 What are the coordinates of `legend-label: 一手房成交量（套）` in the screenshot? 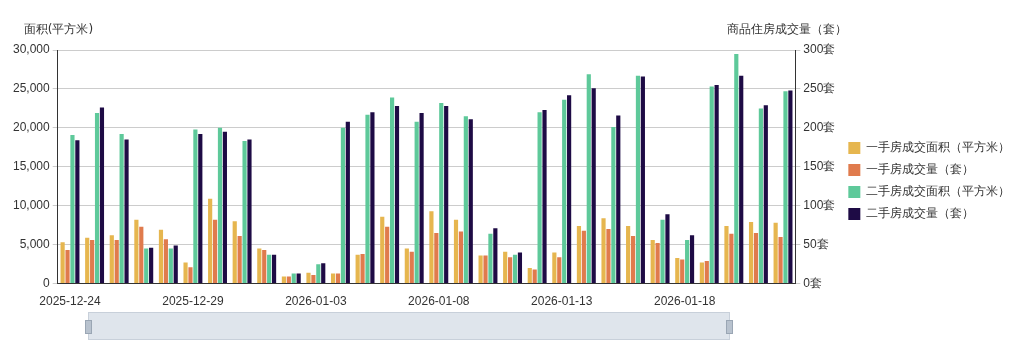 It's located at (920, 169).